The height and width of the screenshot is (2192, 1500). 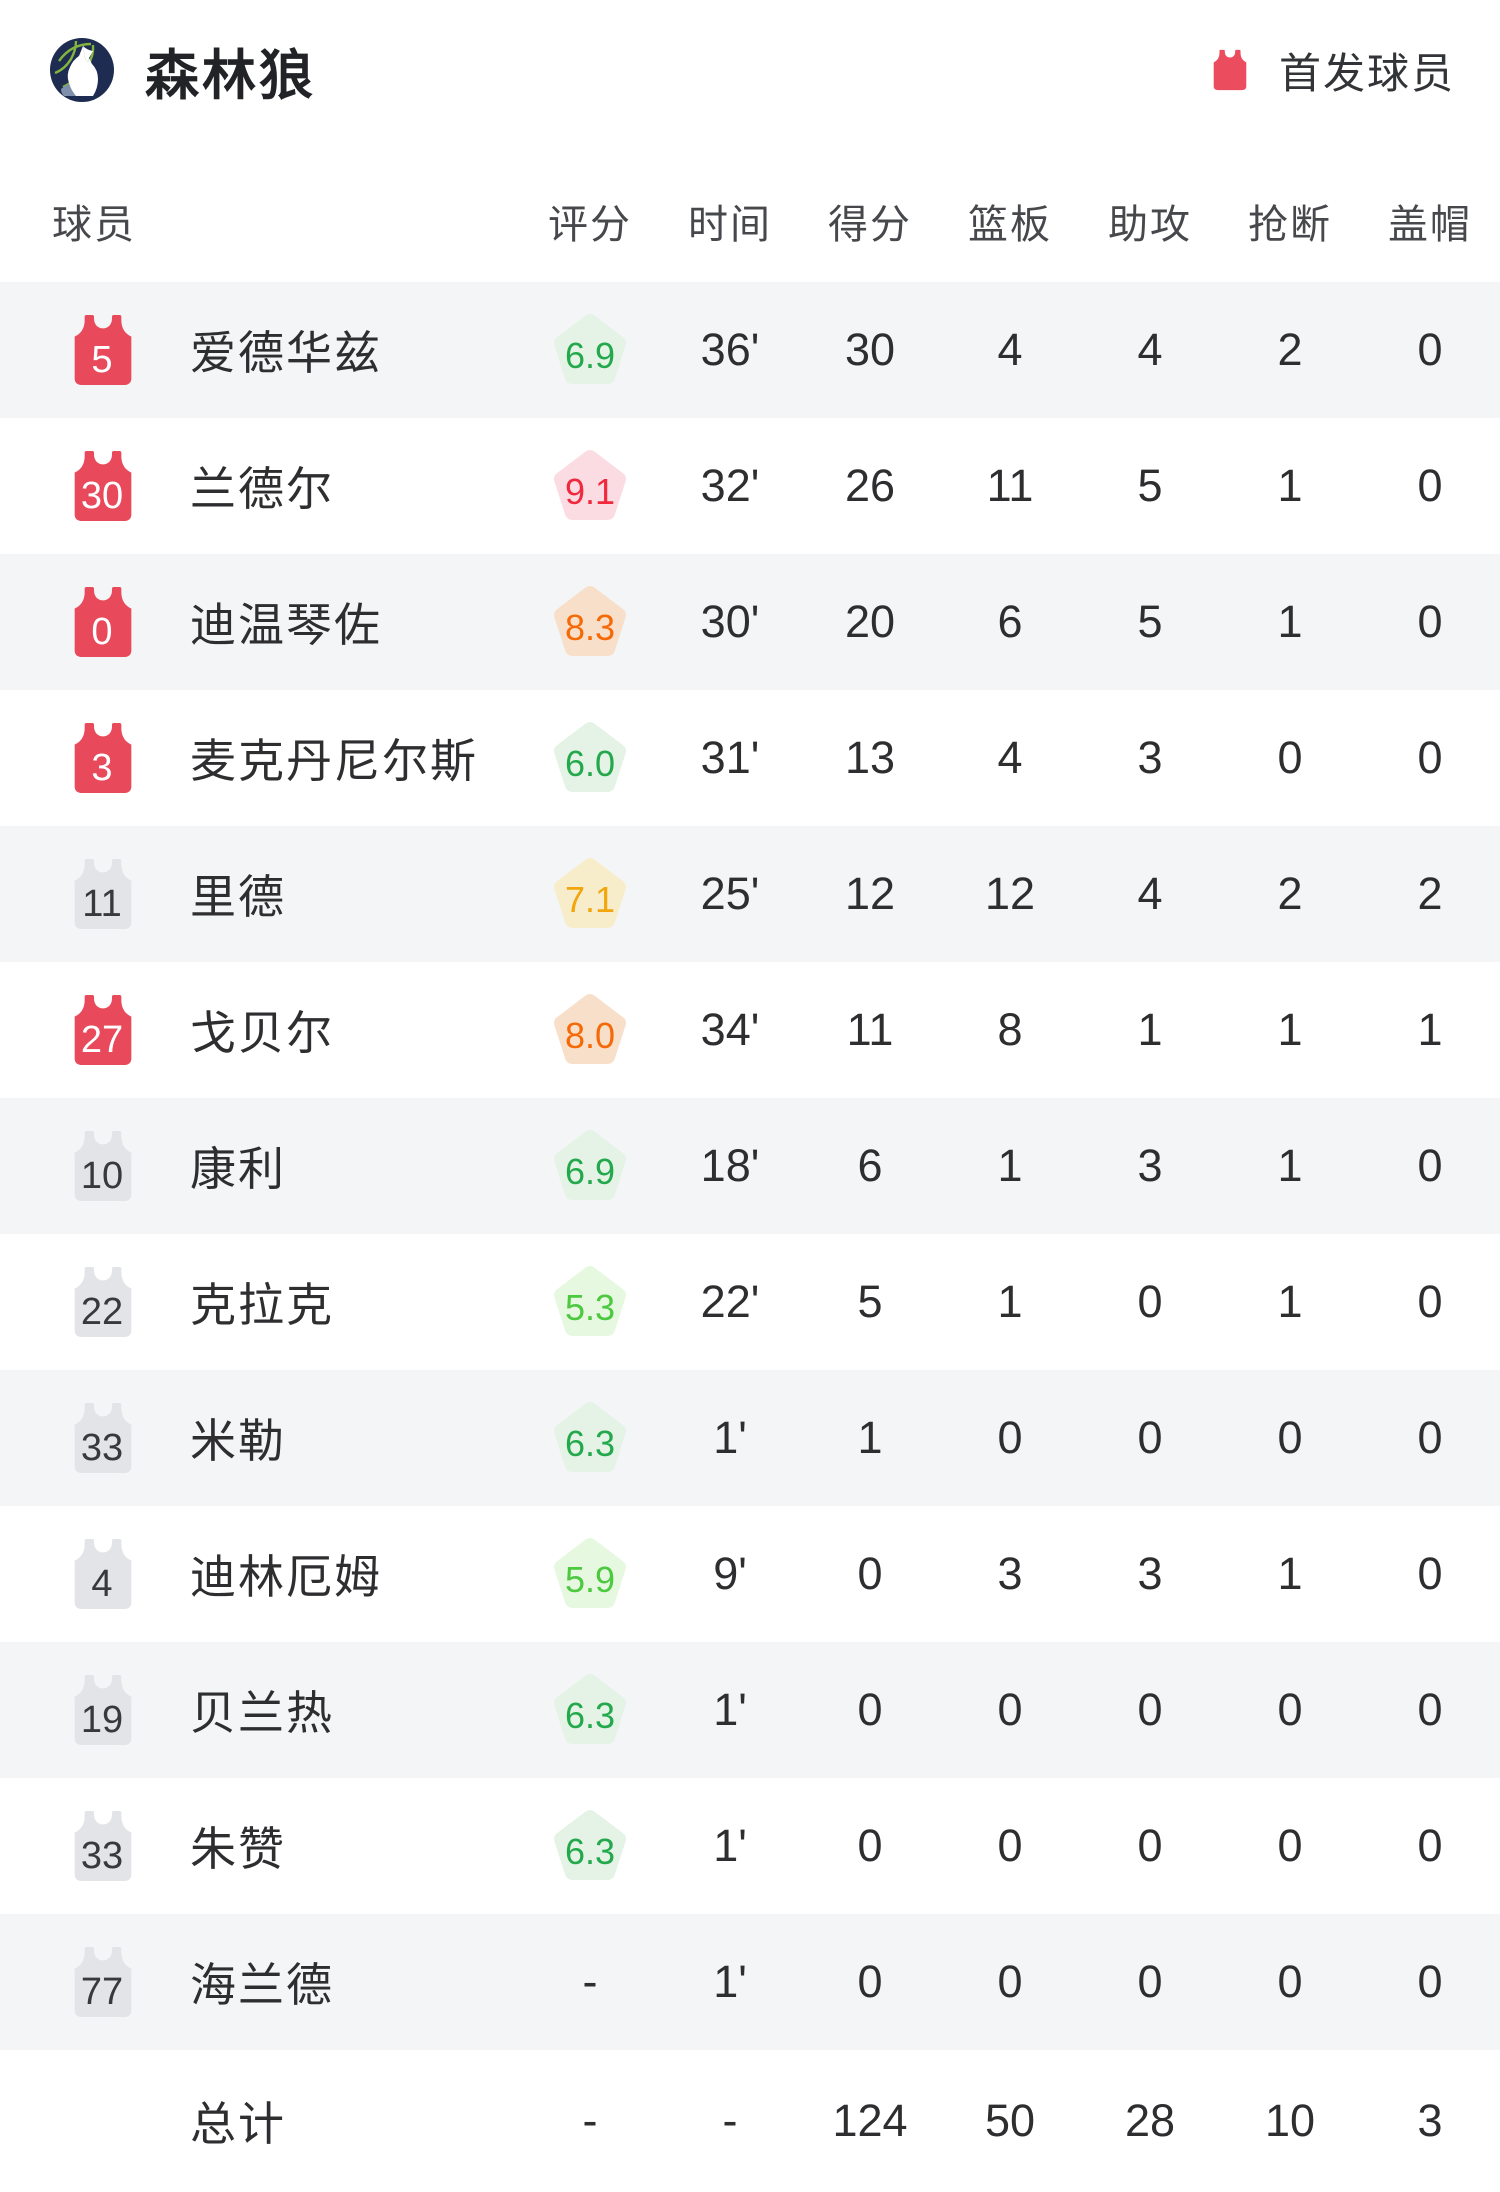 What do you see at coordinates (750, 486) in the screenshot?
I see `player-row: 30 兰德尔 9.1 32' 26 11 5 1 0` at bounding box center [750, 486].